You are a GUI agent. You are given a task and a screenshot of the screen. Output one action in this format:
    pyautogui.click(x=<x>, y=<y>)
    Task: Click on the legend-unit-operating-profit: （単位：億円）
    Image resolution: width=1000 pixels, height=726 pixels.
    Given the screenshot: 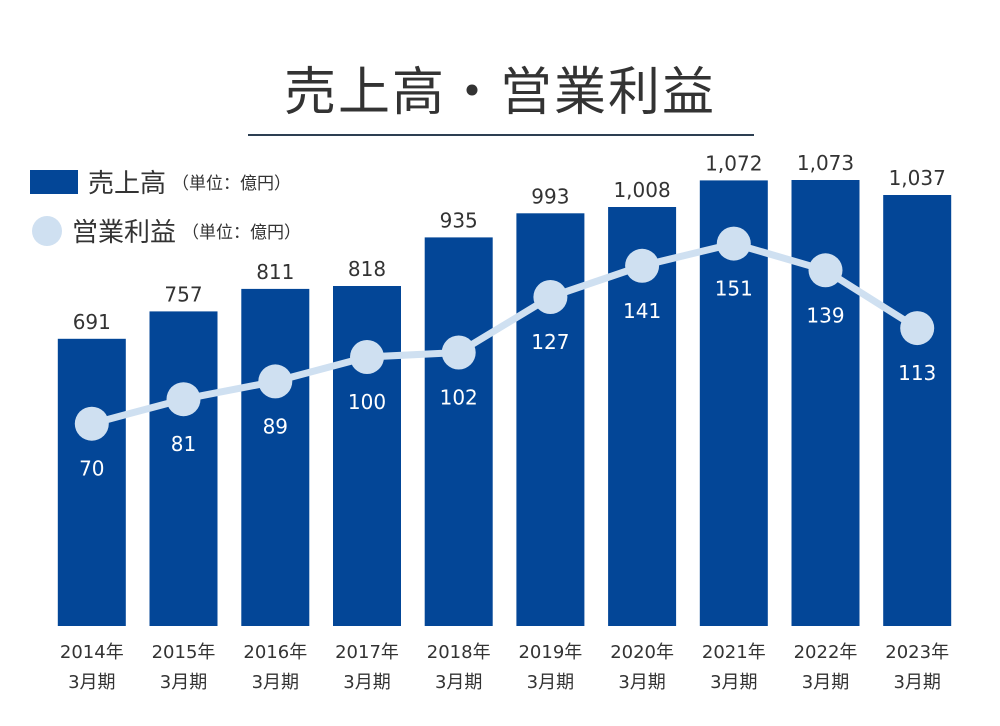 What is the action you would take?
    pyautogui.click(x=242, y=233)
    